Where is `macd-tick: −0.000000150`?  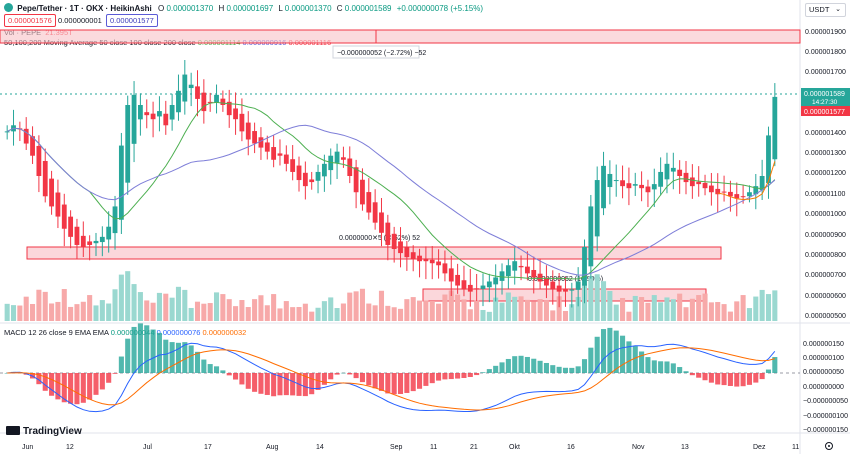
macd-tick: −0.000000150 is located at coordinates (825, 430).